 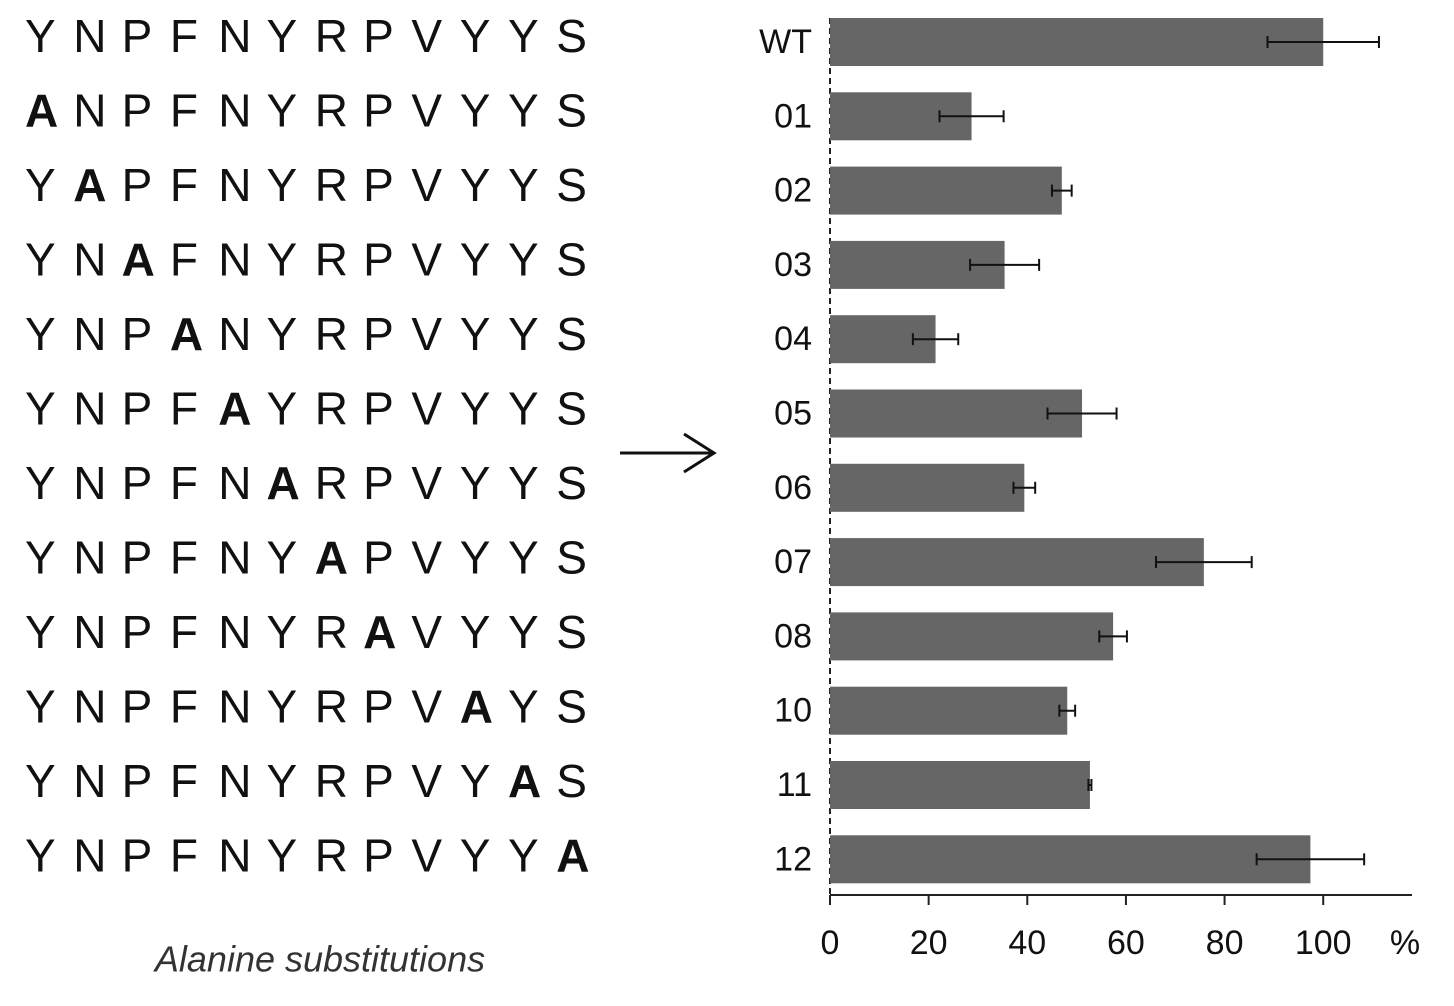 What do you see at coordinates (1126, 943) in the screenshot?
I see `x-tick-label: 60` at bounding box center [1126, 943].